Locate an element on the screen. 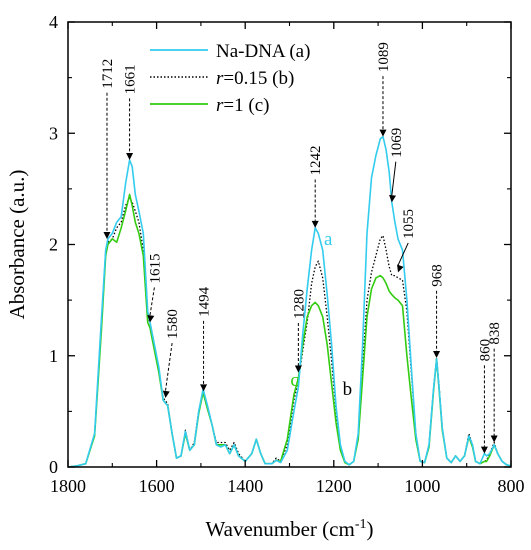  annotation-label: 1089 is located at coordinates (384, 57).